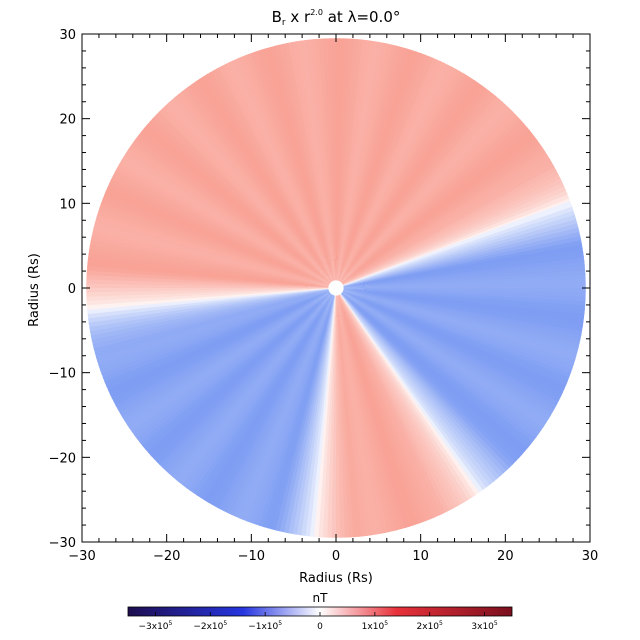 This screenshot has width=640, height=640. Describe the element at coordinates (155, 626) in the screenshot. I see `colorbar-tick-label: −3x10⁵` at that location.